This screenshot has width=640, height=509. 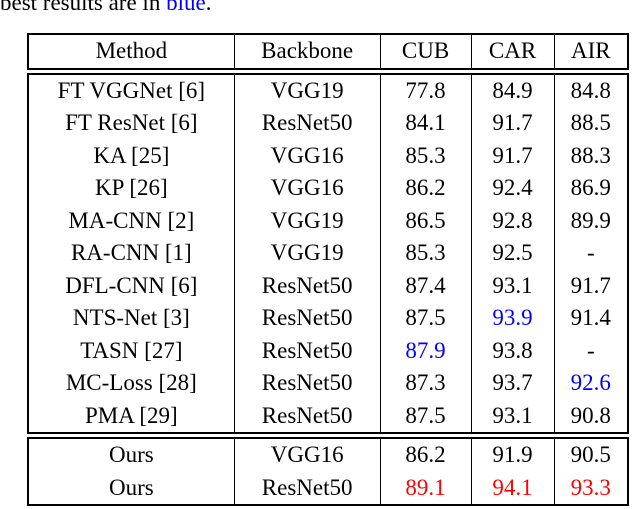 I want to click on table-cell: MC-Loss [28], so click(x=132, y=383).